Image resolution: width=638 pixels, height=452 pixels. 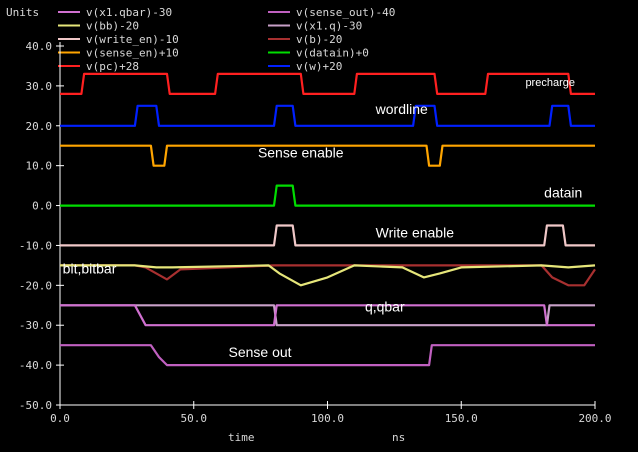 What do you see at coordinates (594, 418) in the screenshot?
I see `x-tick-label: 200.0` at bounding box center [594, 418].